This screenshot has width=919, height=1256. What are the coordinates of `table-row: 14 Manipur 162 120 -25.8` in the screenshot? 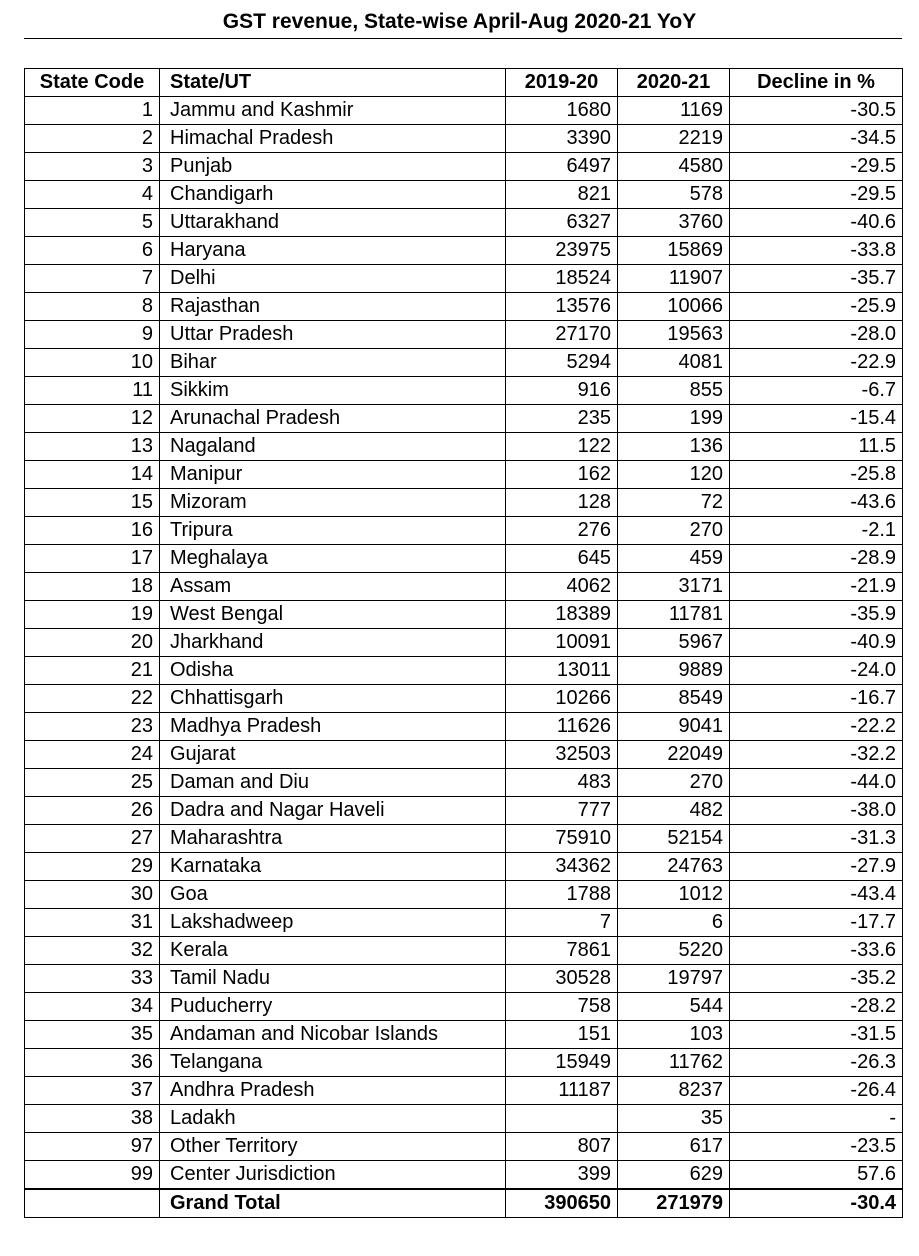 It's located at (463, 474).